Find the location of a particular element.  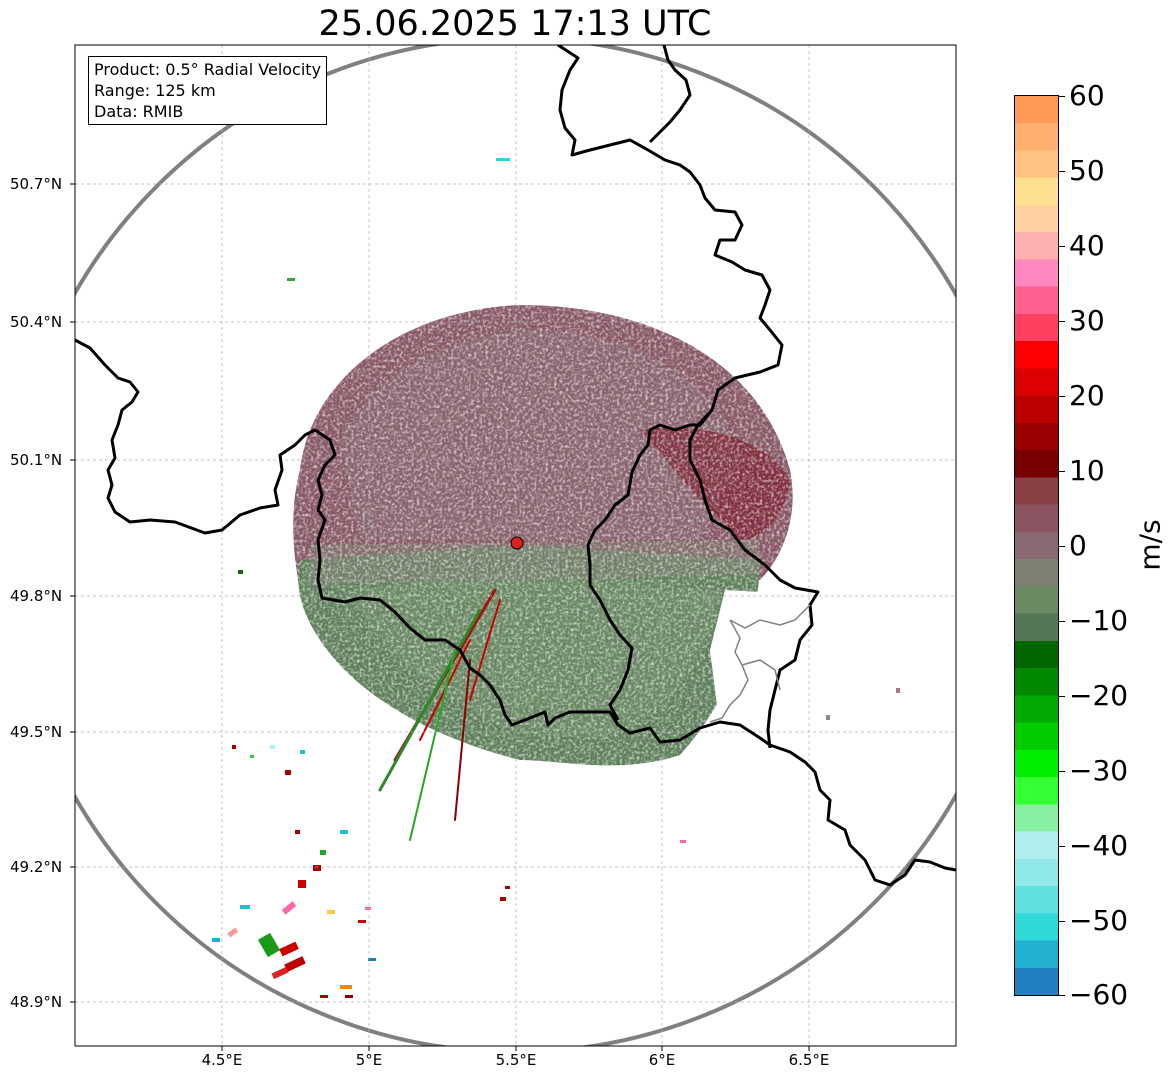

lon-tick-label: 5.5°E is located at coordinates (516, 1060).